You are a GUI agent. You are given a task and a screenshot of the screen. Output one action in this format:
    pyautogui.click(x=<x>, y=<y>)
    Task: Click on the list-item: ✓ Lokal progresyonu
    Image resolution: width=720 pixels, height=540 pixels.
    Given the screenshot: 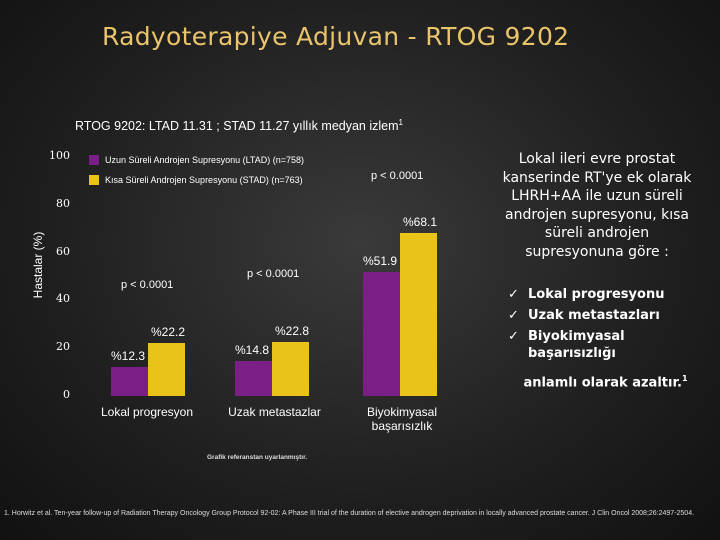 What is the action you would take?
    pyautogui.click(x=608, y=294)
    